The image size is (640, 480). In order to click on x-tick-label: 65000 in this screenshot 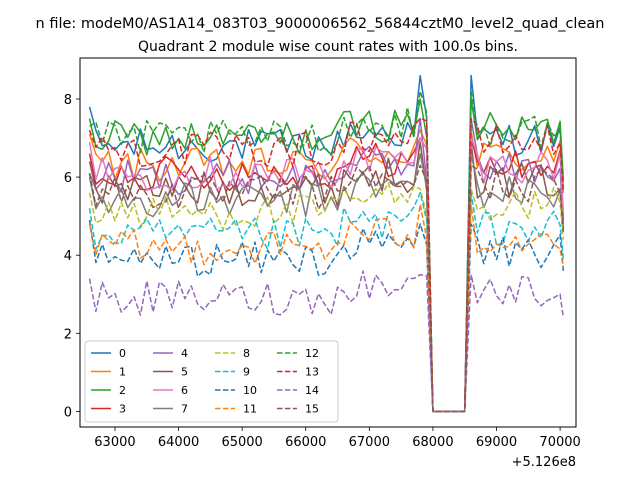, I will do `click(241, 442)`.